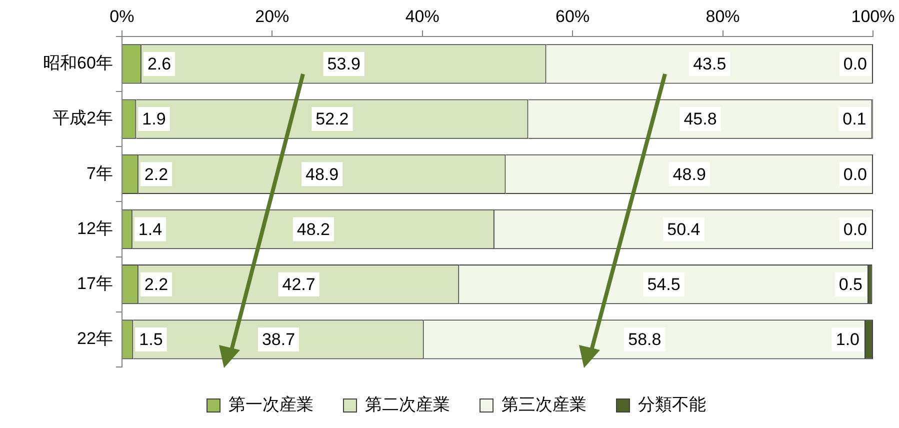 This screenshot has width=899, height=428. I want to click on x-tick-label: 60%, so click(573, 16).